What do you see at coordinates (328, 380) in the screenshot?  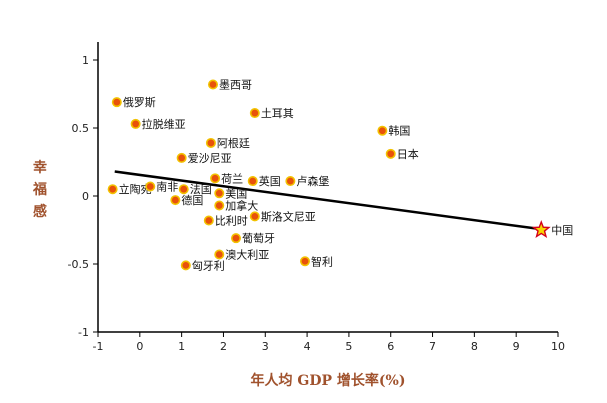 I see `x-axis-title: 年人均 GDP 增长率(%)` at bounding box center [328, 380].